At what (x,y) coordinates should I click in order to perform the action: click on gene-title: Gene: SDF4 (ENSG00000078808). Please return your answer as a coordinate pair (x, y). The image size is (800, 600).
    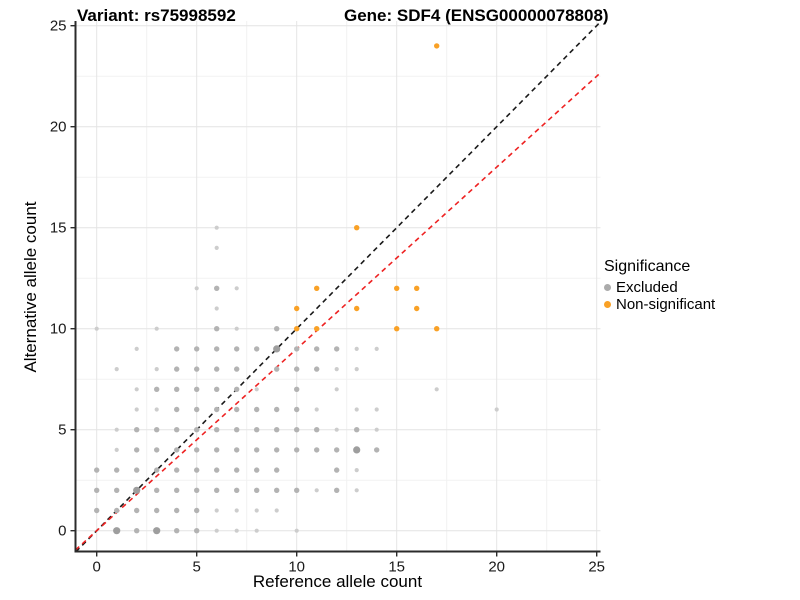
    Looking at the image, I should click on (476, 15).